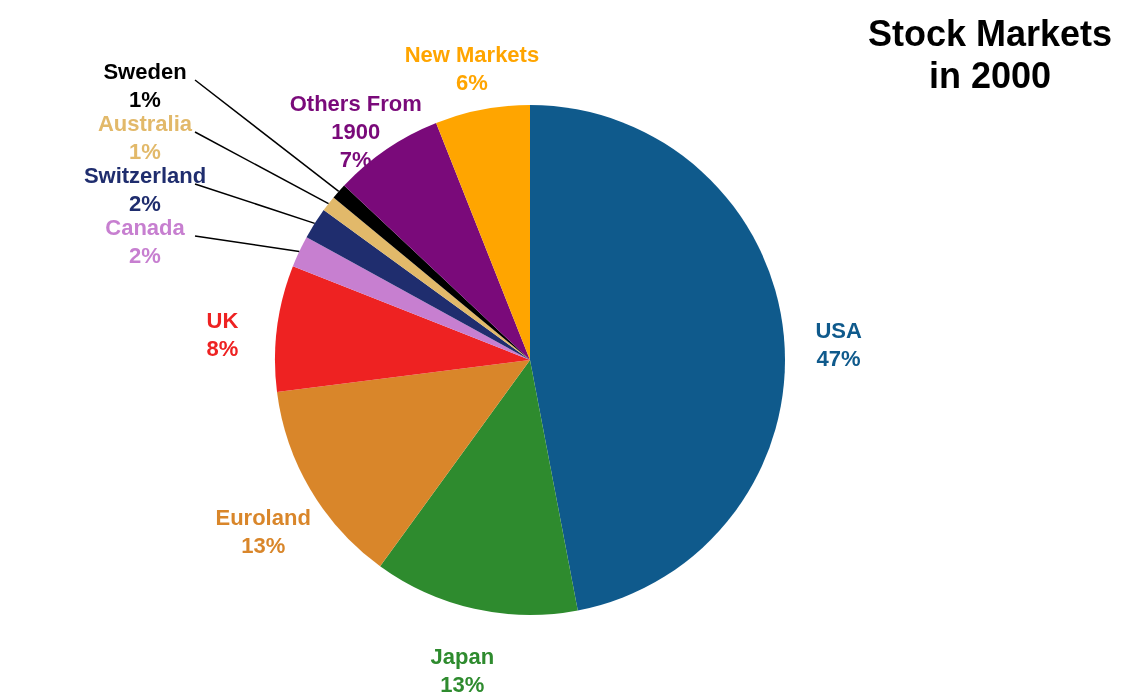  What do you see at coordinates (145, 124) in the screenshot?
I see `slice-label: Australia` at bounding box center [145, 124].